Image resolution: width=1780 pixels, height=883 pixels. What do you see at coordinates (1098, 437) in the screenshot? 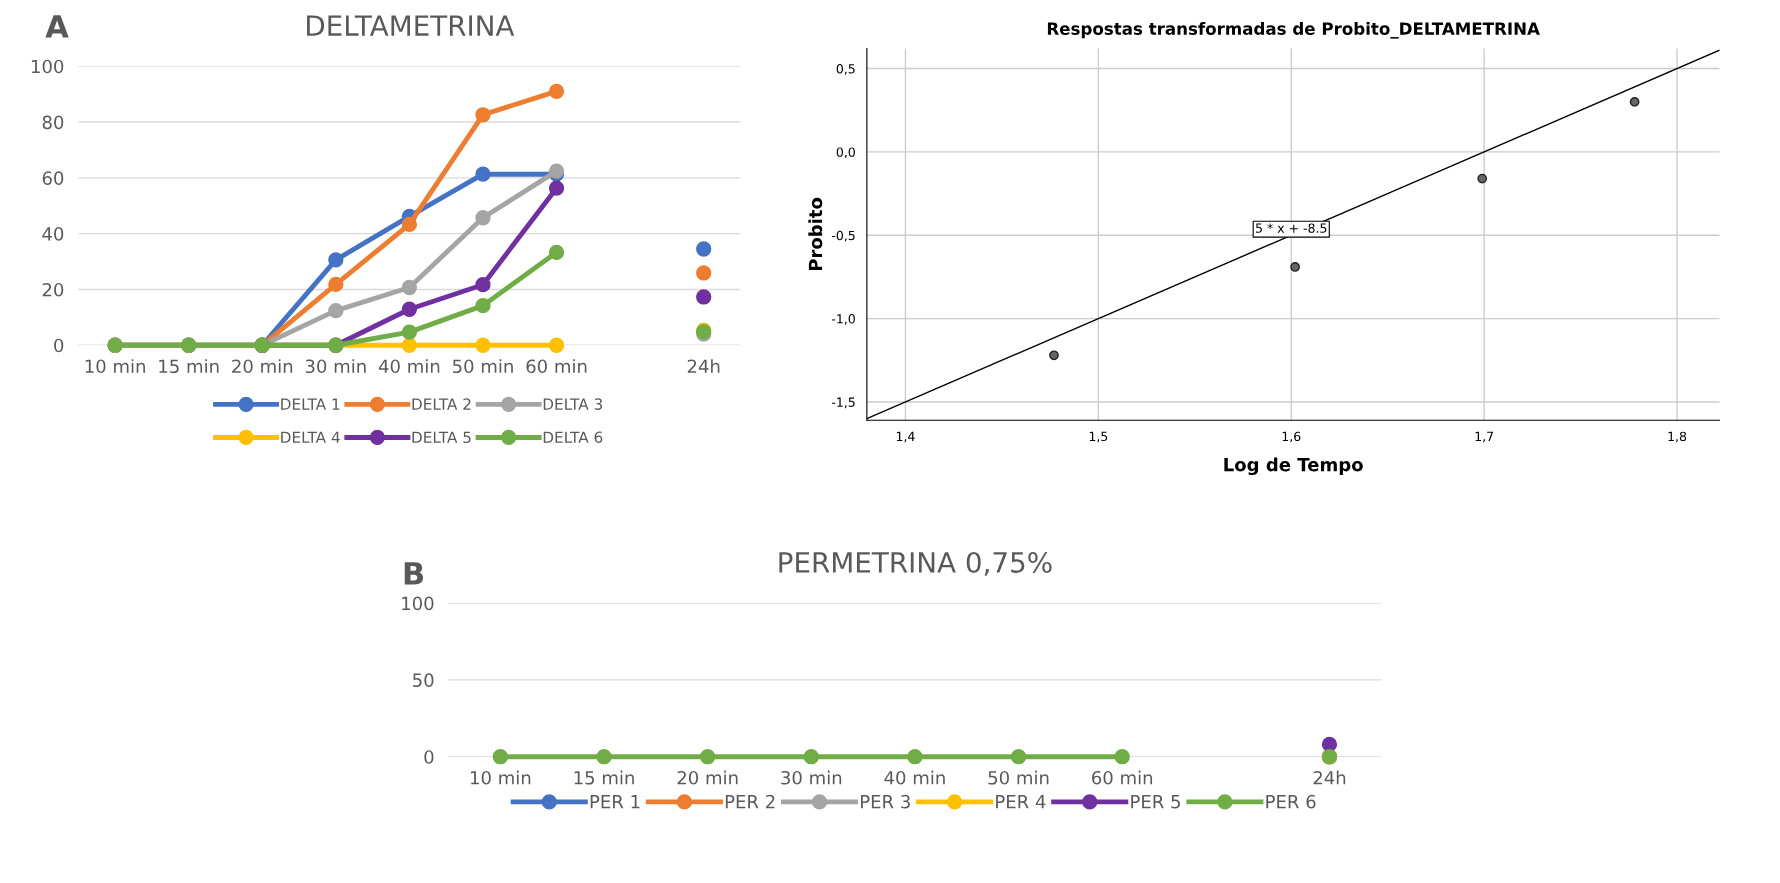
I see `x-tick-label: 1,5` at bounding box center [1098, 437].